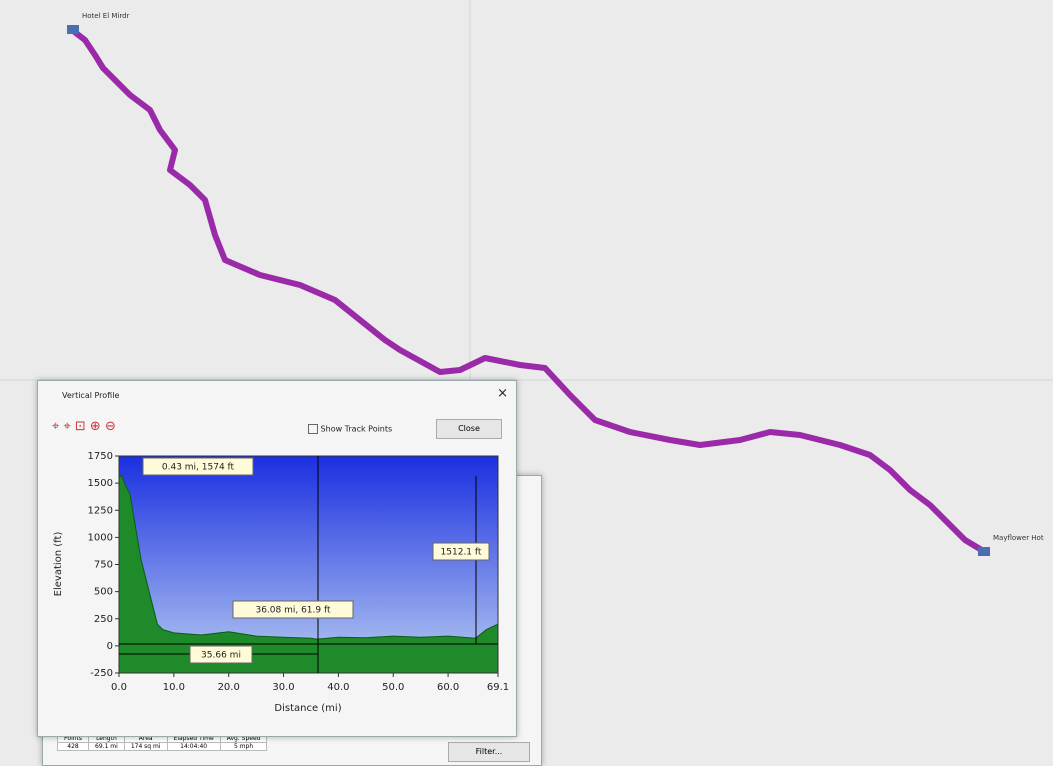 This screenshot has height=766, width=1053. Describe the element at coordinates (229, 687) in the screenshot. I see `x-tick-label: 20.0` at that location.